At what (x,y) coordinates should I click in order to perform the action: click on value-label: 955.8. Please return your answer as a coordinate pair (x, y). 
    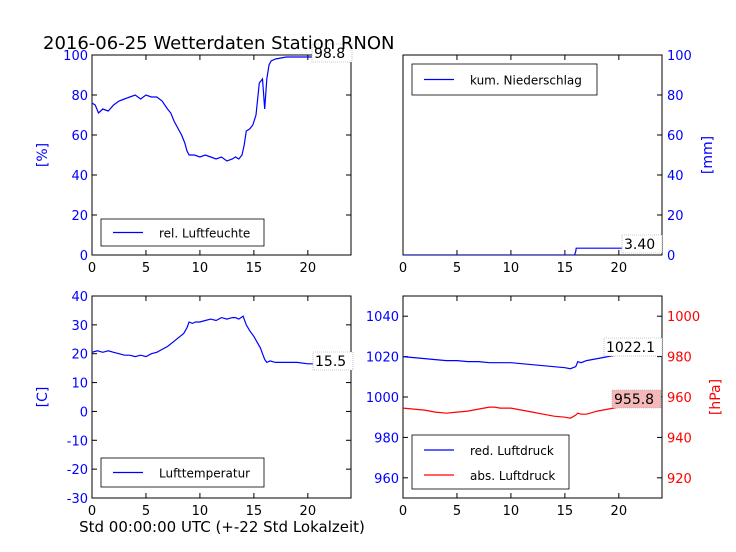
    Looking at the image, I should click on (634, 400).